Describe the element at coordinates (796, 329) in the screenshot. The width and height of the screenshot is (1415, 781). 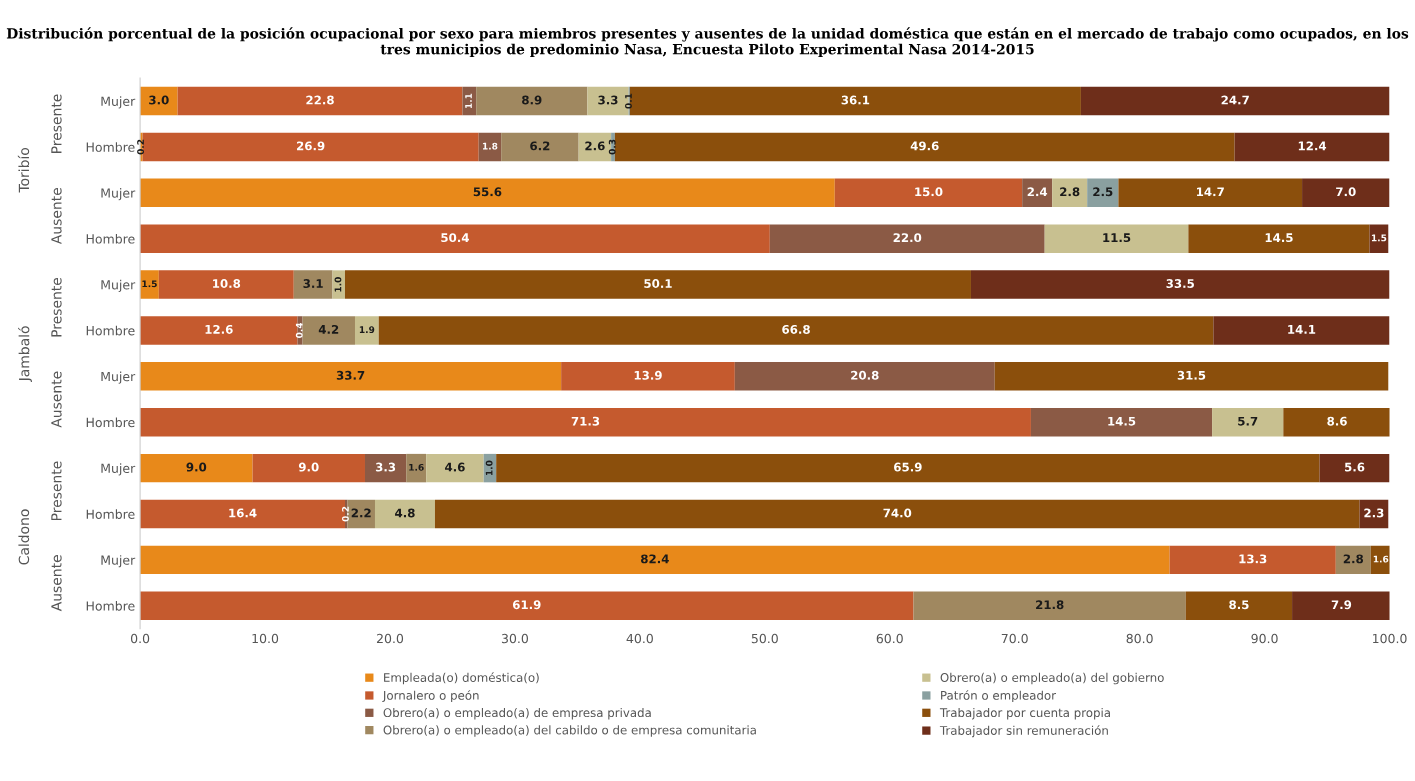
I see `data-label: 66.8` at that location.